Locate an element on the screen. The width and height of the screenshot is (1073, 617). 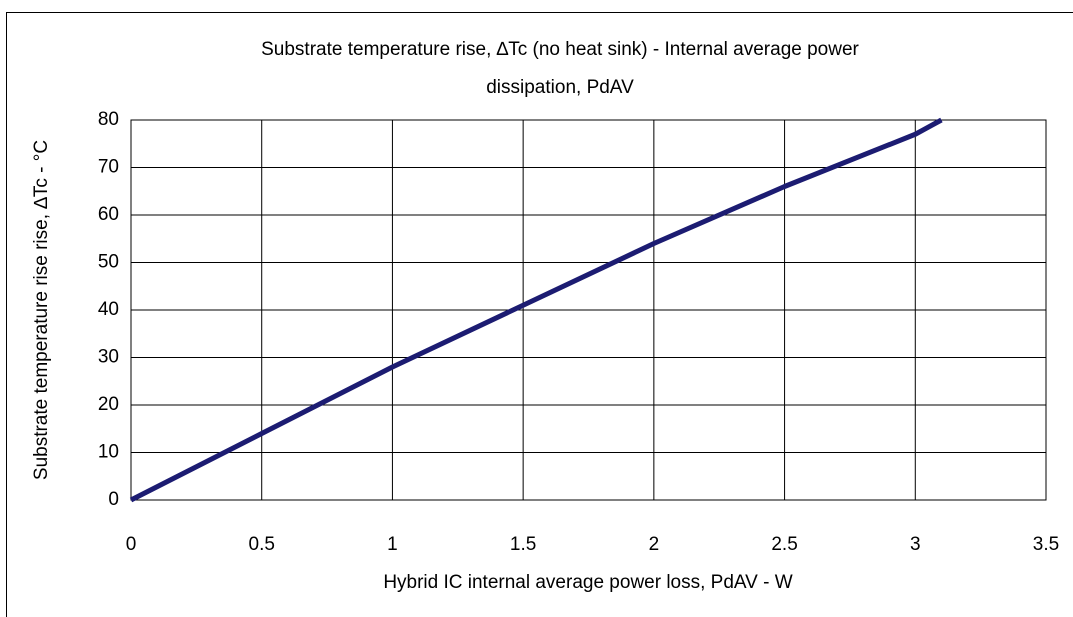
y-tick-label: 60 is located at coordinates (108, 214).